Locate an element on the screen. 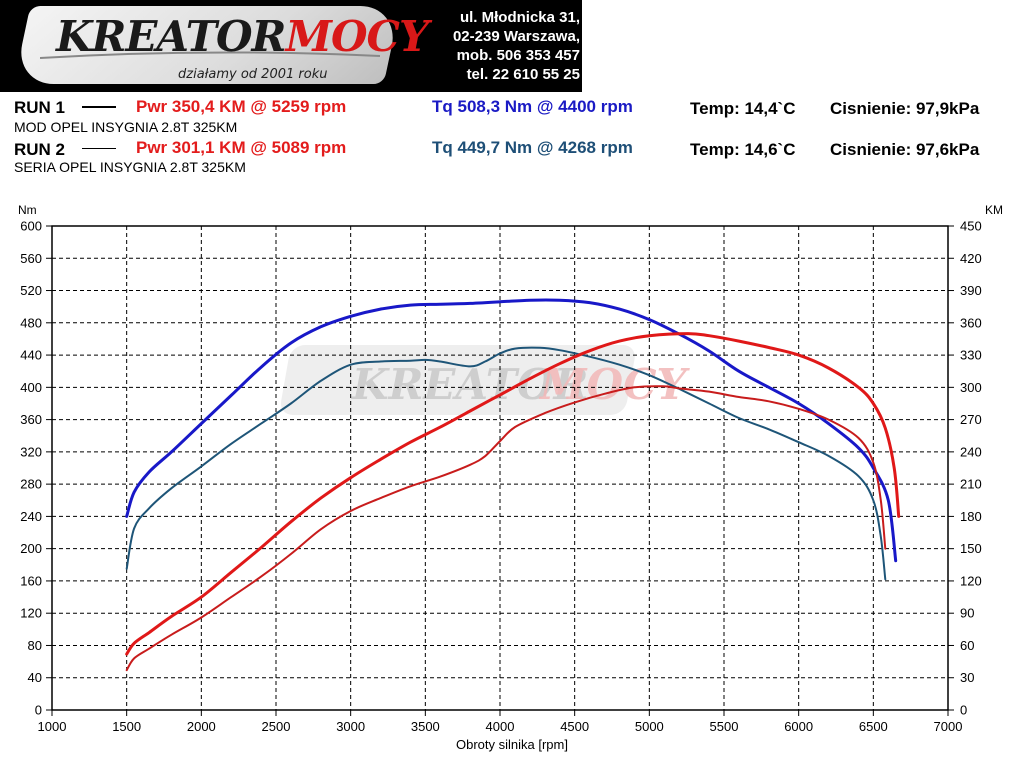 This screenshot has width=1024, height=768. y-right-tick-label: 60 is located at coordinates (967, 645).